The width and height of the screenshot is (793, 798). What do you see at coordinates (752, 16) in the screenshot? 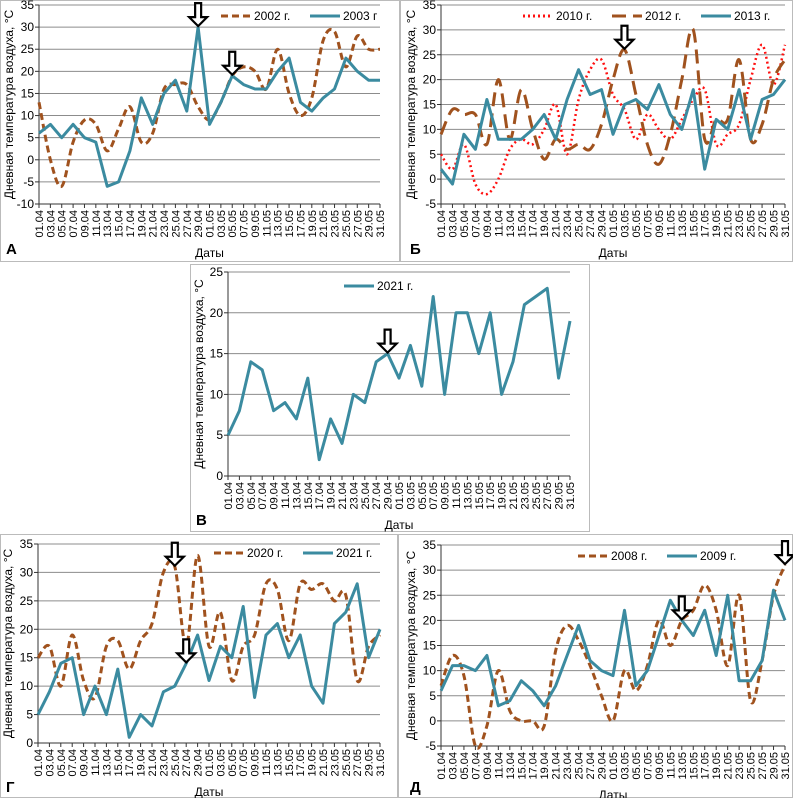
I see `legend-label: 2013 г.` at bounding box center [752, 16].